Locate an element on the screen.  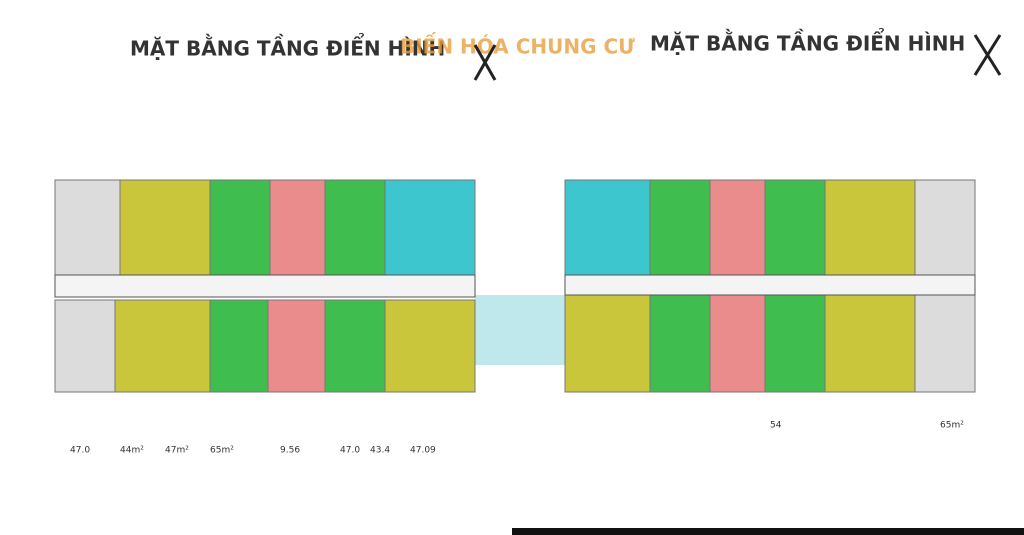
area-label: 54 is located at coordinates (776, 426).